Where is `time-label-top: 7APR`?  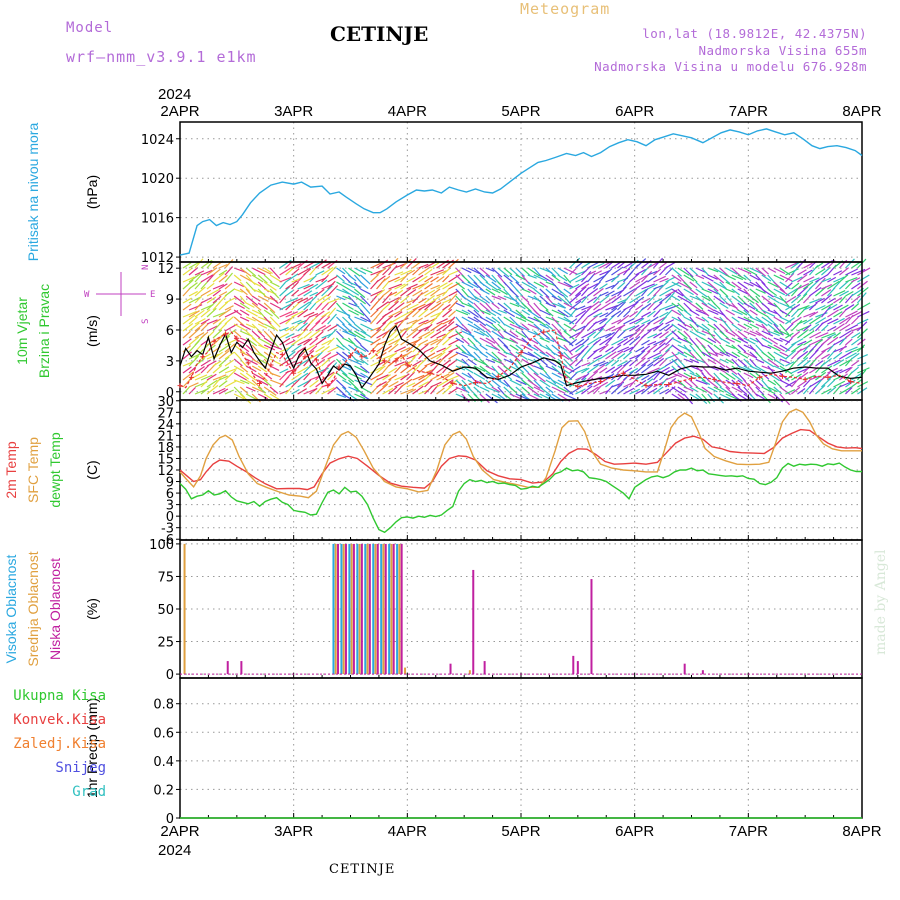
time-label-top: 7APR is located at coordinates (748, 111).